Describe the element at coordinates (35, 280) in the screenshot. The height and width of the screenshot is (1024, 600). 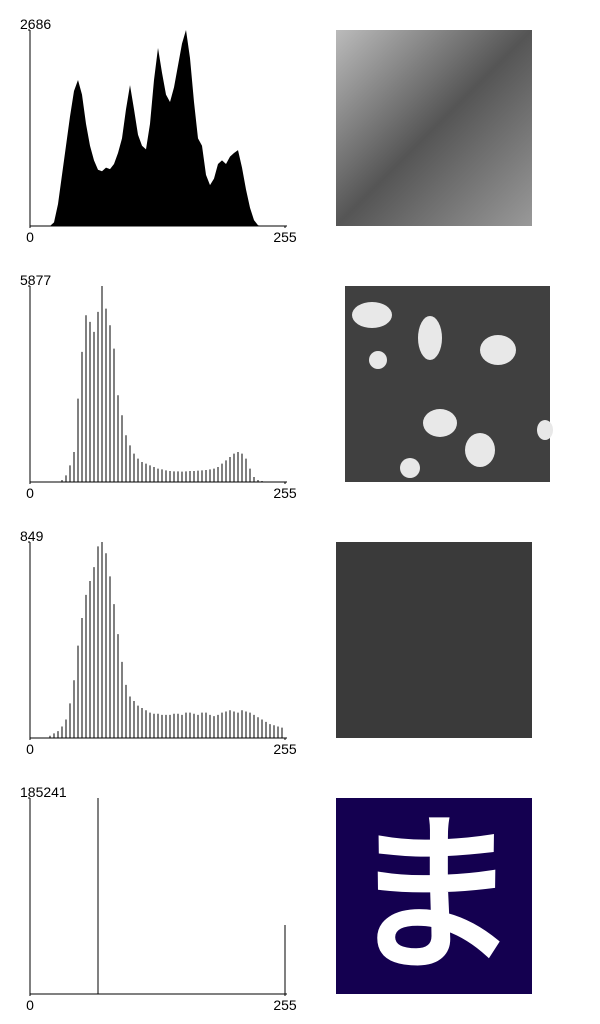
I see `y-tick-label: 5877` at that location.